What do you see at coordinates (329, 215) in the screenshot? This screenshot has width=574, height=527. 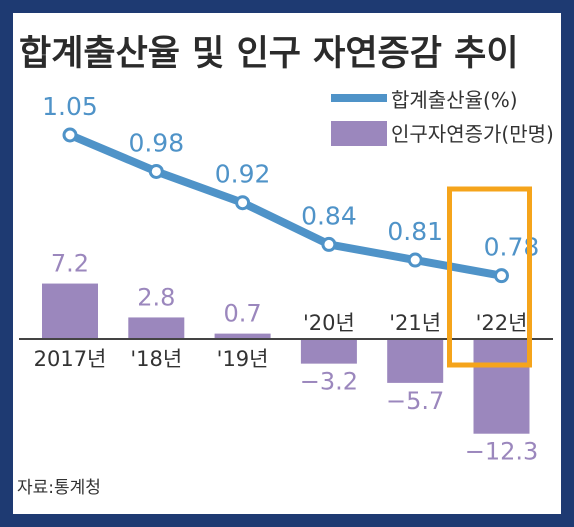 I see `rate-value-label-3: 0.84` at bounding box center [329, 215].